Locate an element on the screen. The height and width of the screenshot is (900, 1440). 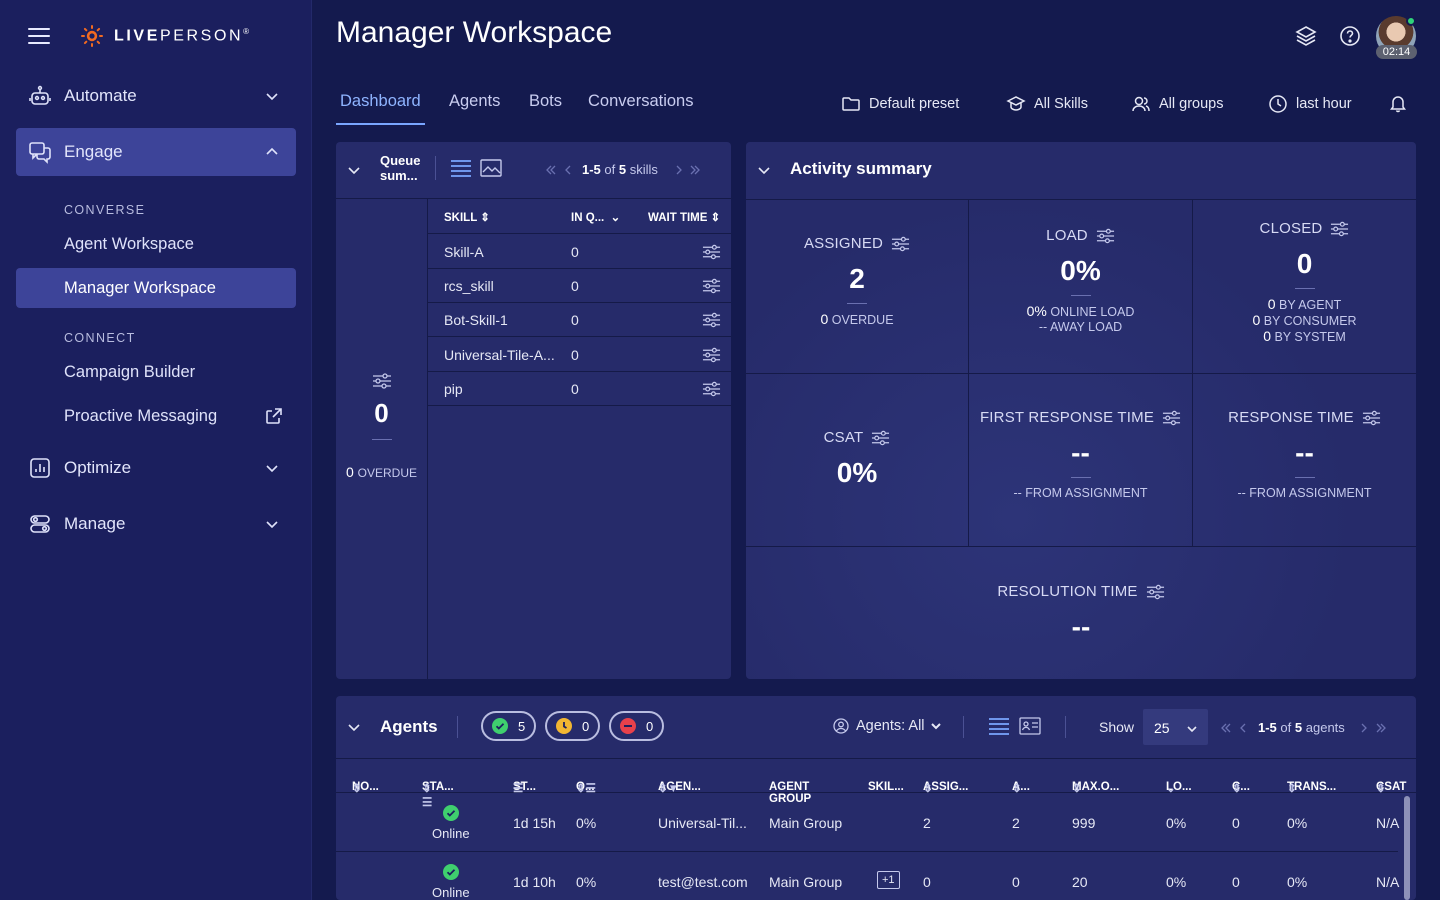
card-view-icon is located at coordinates (1030, 726).